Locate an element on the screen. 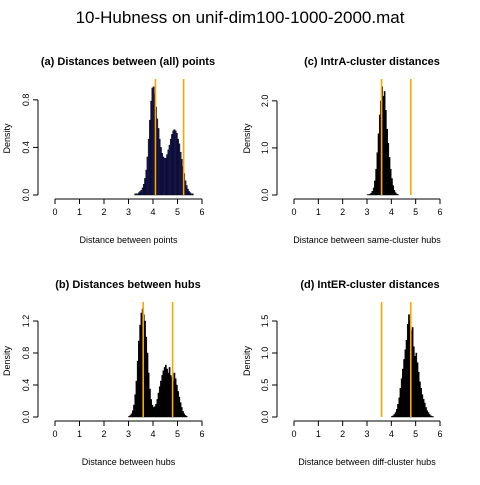 The image size is (480, 485). y-tick-label: 2.0 is located at coordinates (265, 101).